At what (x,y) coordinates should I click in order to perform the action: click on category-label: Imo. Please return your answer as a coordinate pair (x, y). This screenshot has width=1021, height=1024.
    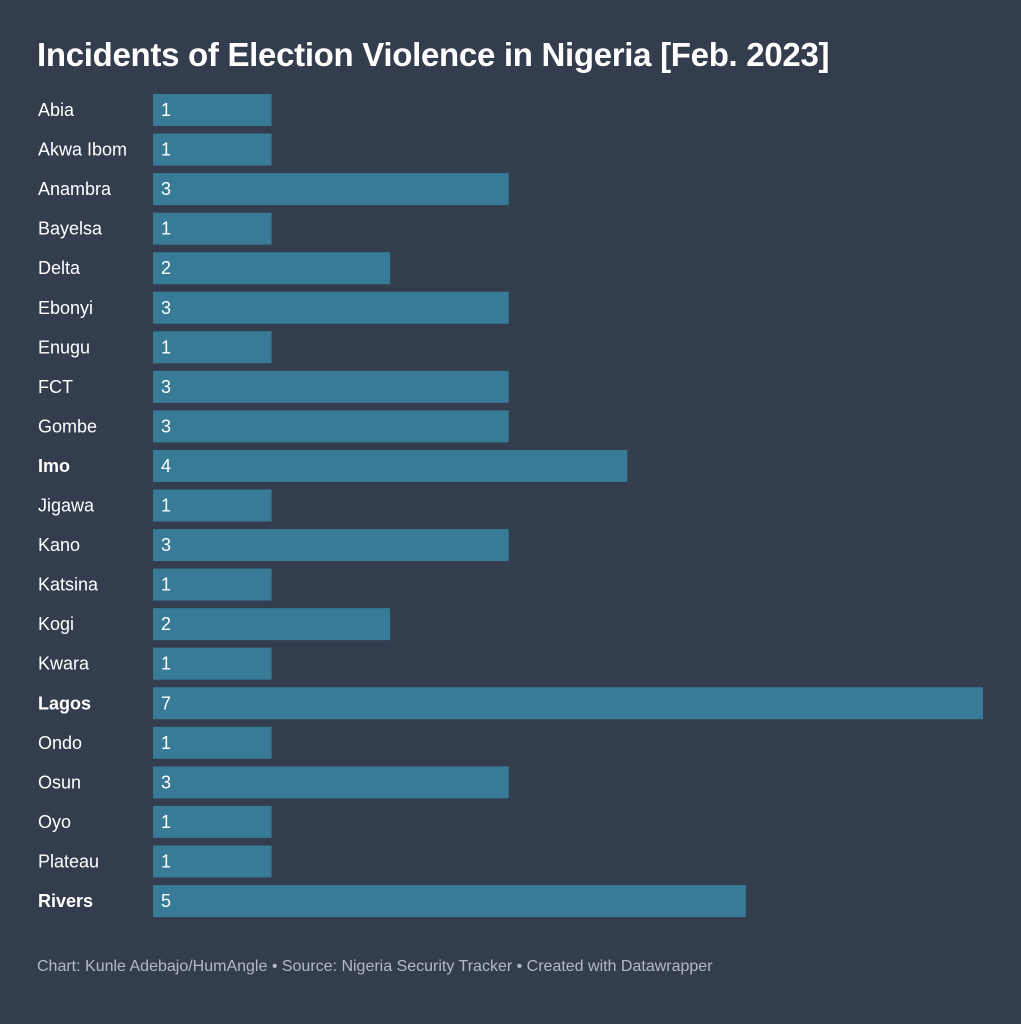
    Looking at the image, I should click on (54, 466).